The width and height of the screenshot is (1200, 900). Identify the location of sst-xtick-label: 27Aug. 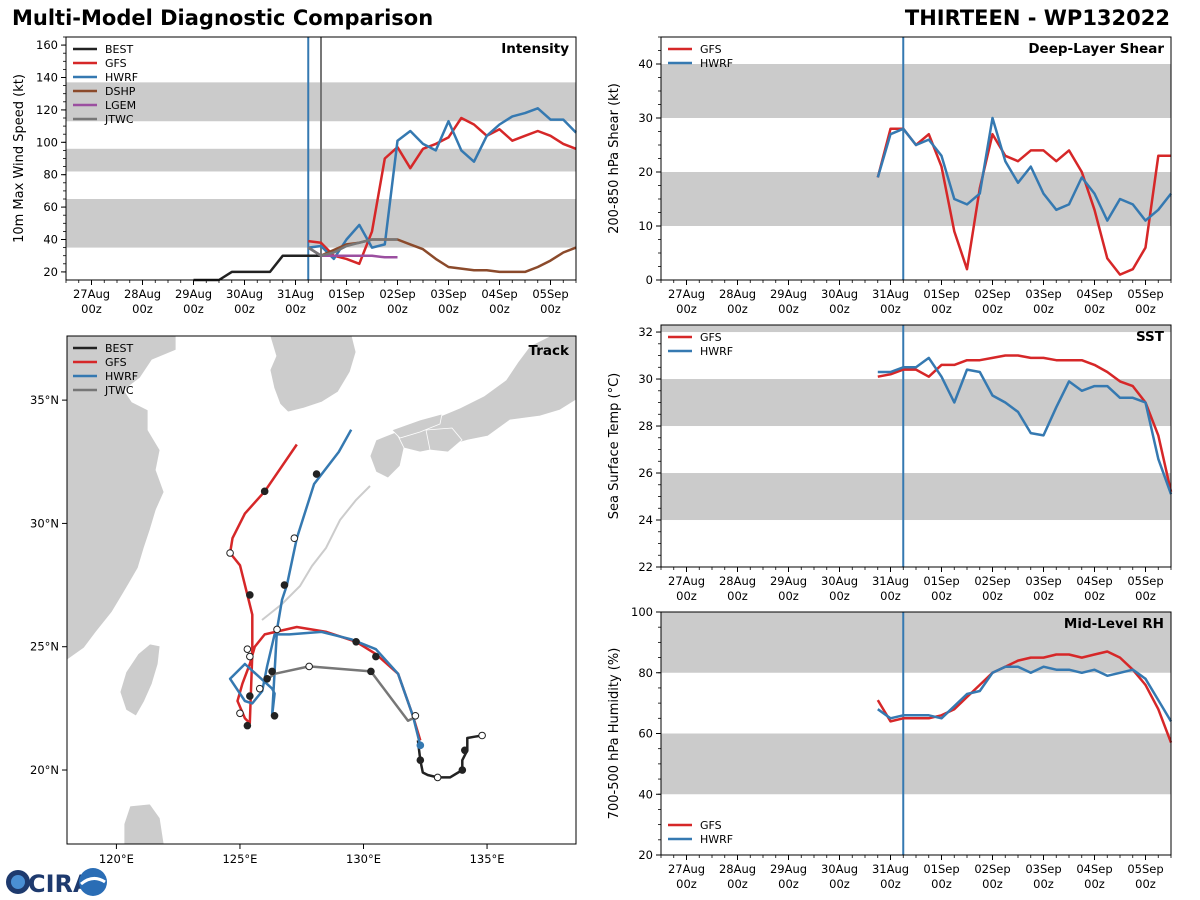
(686, 581).